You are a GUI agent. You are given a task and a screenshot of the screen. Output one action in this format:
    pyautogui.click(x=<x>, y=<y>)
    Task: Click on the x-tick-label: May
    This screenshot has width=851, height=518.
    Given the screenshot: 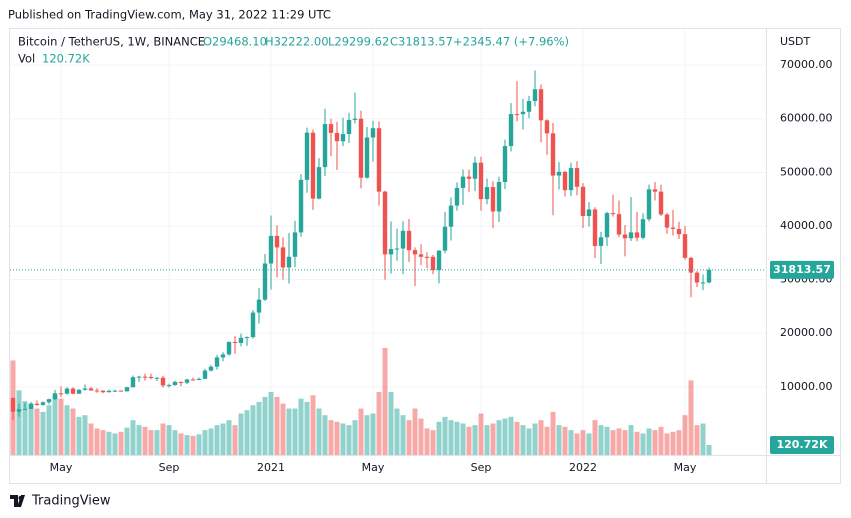 What is the action you would take?
    pyautogui.click(x=61, y=467)
    